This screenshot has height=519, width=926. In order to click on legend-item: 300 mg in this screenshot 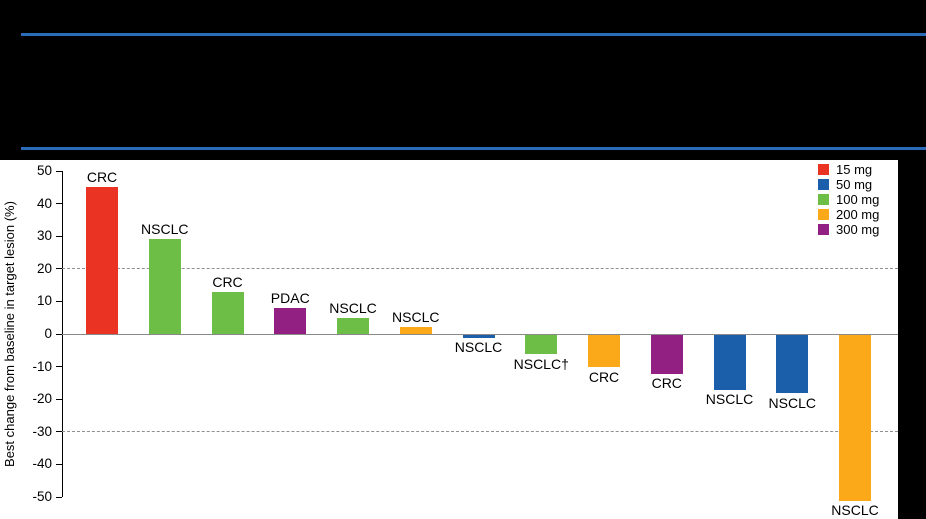, I will do `click(858, 229)`.